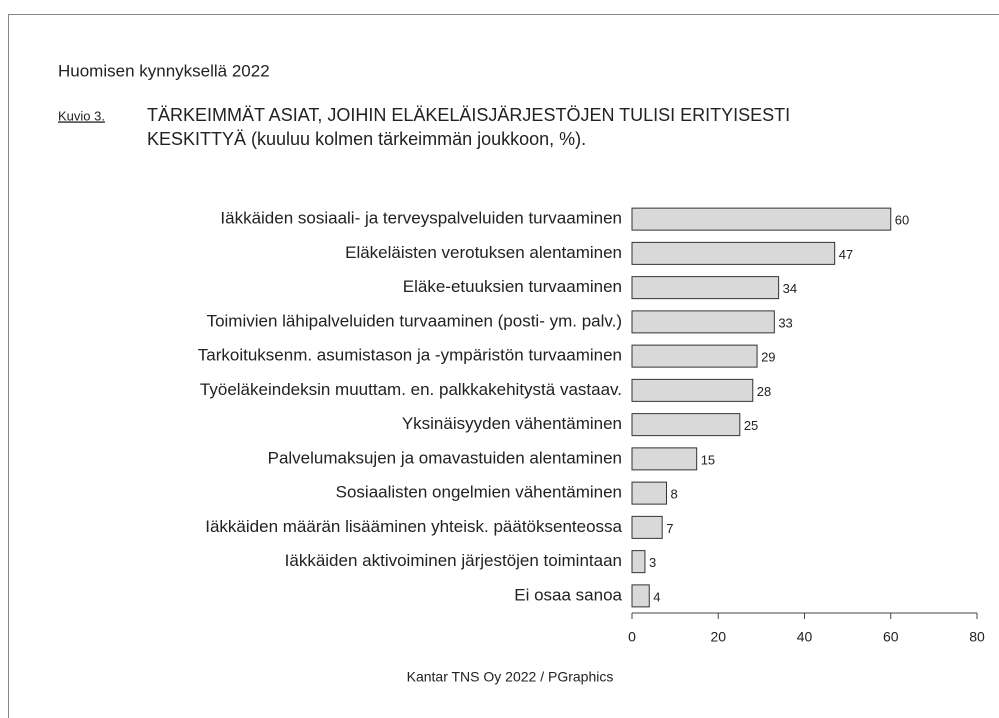 This screenshot has width=999, height=718. I want to click on category-label: Eläke-etuuksien turvaaminen, so click(512, 286).